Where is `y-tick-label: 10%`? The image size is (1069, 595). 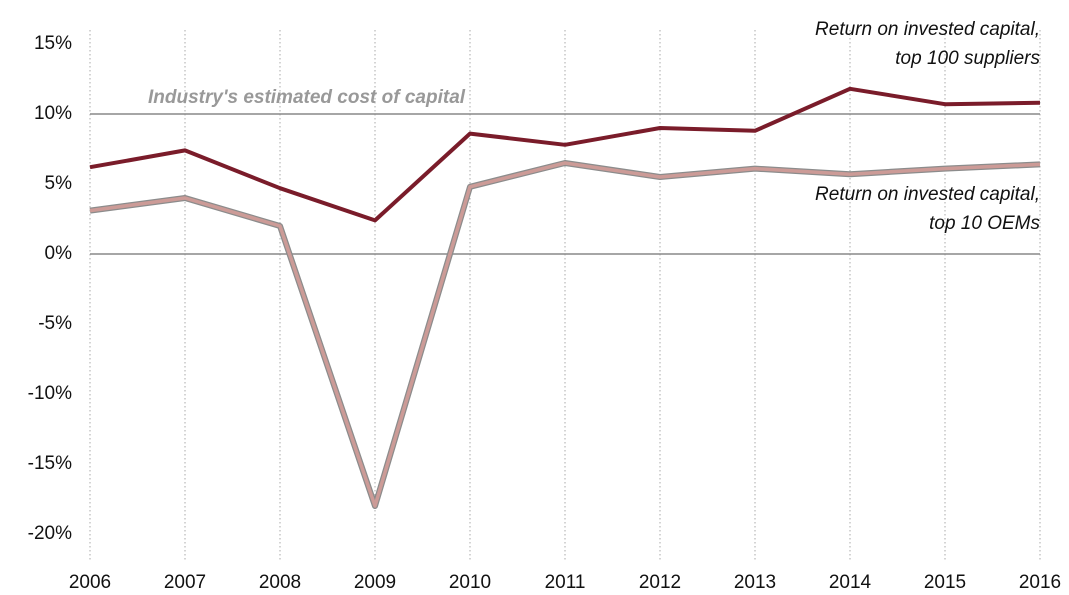 y-tick-label: 10% is located at coordinates (53, 113).